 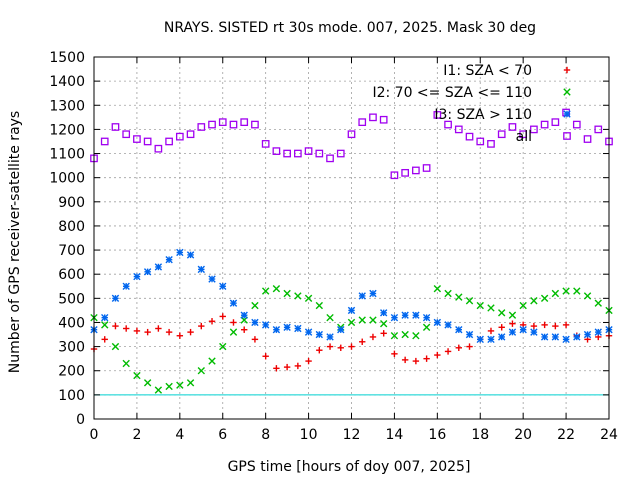 What do you see at coordinates (179, 435) in the screenshot?
I see `x-tick-label: 4` at bounding box center [179, 435].